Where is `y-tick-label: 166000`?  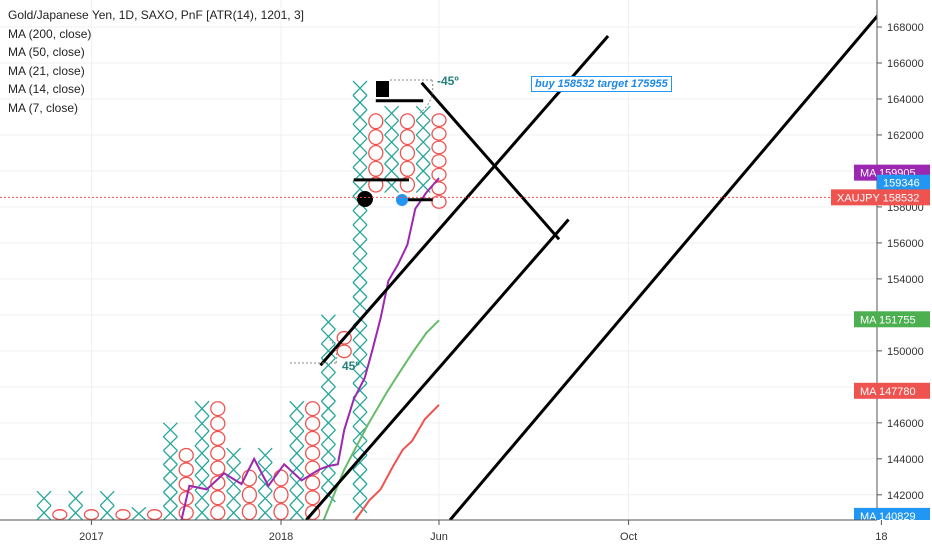
y-tick-label: 166000 is located at coordinates (905, 64).